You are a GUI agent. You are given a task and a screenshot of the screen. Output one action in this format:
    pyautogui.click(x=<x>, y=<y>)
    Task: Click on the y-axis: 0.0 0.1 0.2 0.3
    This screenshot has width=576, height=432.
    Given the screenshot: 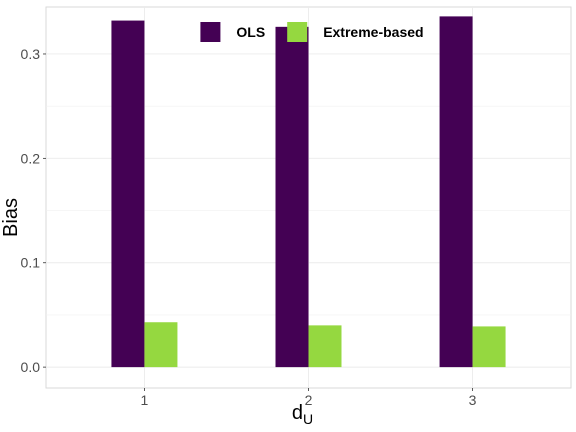 What is the action you would take?
    pyautogui.click(x=33, y=210)
    